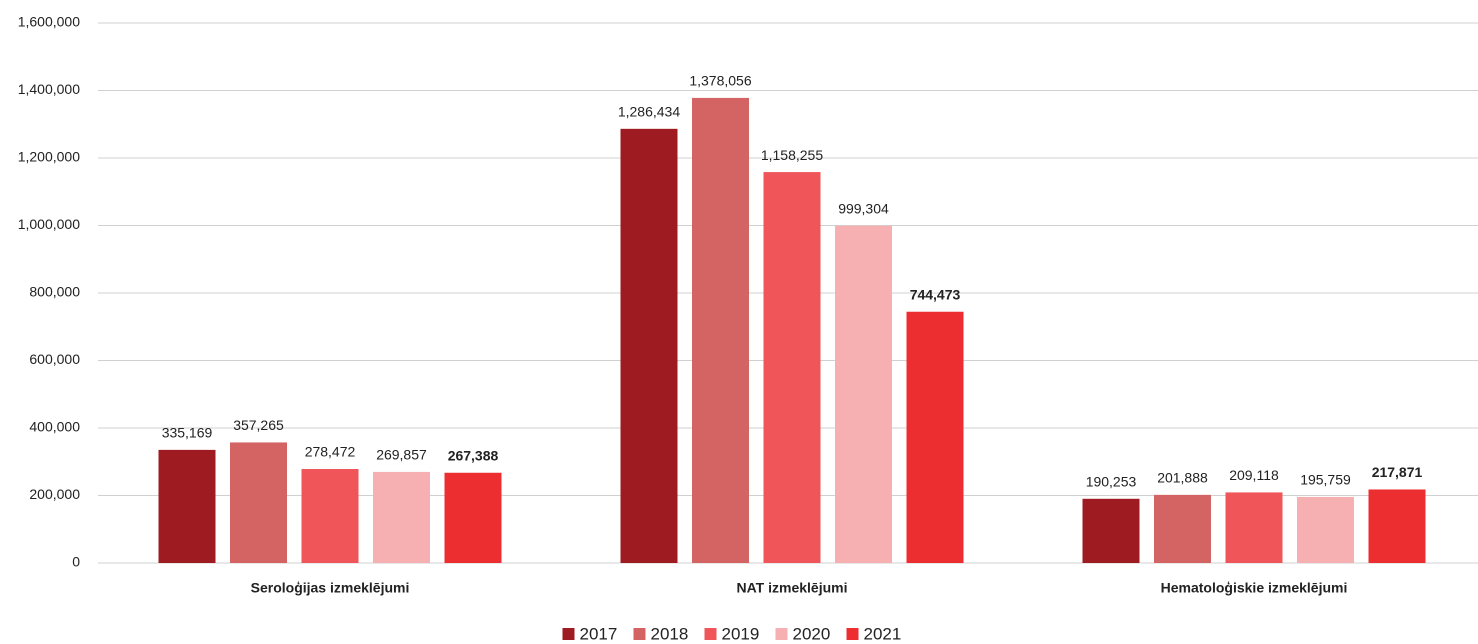 This screenshot has height=644, width=1478. Describe the element at coordinates (670, 633) in the screenshot. I see `legend-label: 2018` at that location.